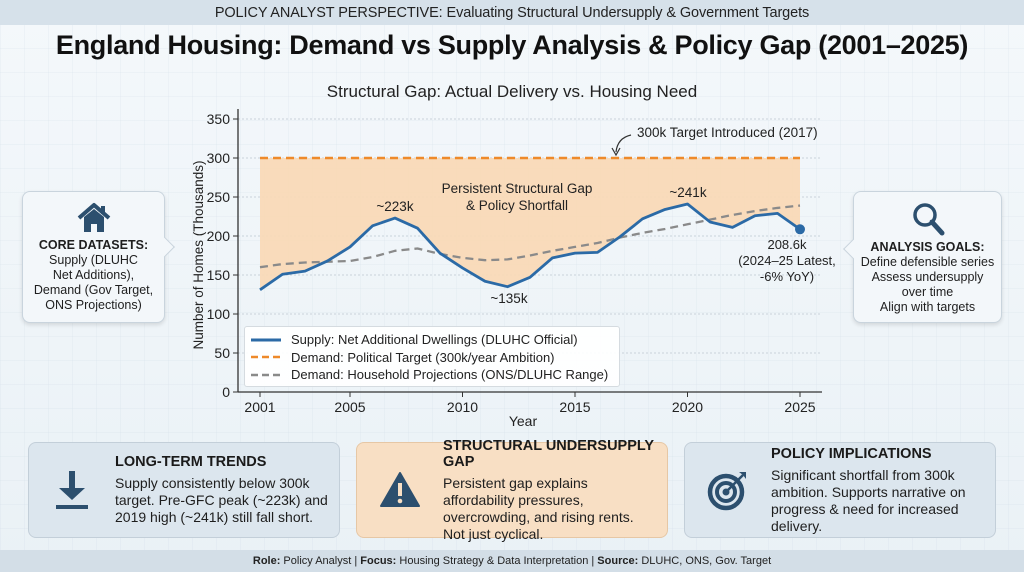  I want to click on magnifier-icon, so click(928, 219).